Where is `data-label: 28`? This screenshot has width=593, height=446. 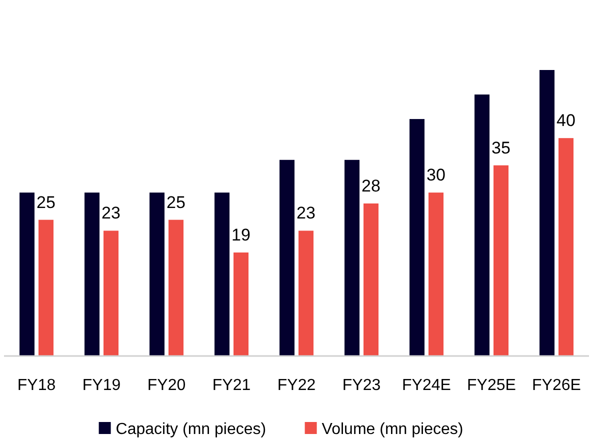
data-label: 28 is located at coordinates (371, 186).